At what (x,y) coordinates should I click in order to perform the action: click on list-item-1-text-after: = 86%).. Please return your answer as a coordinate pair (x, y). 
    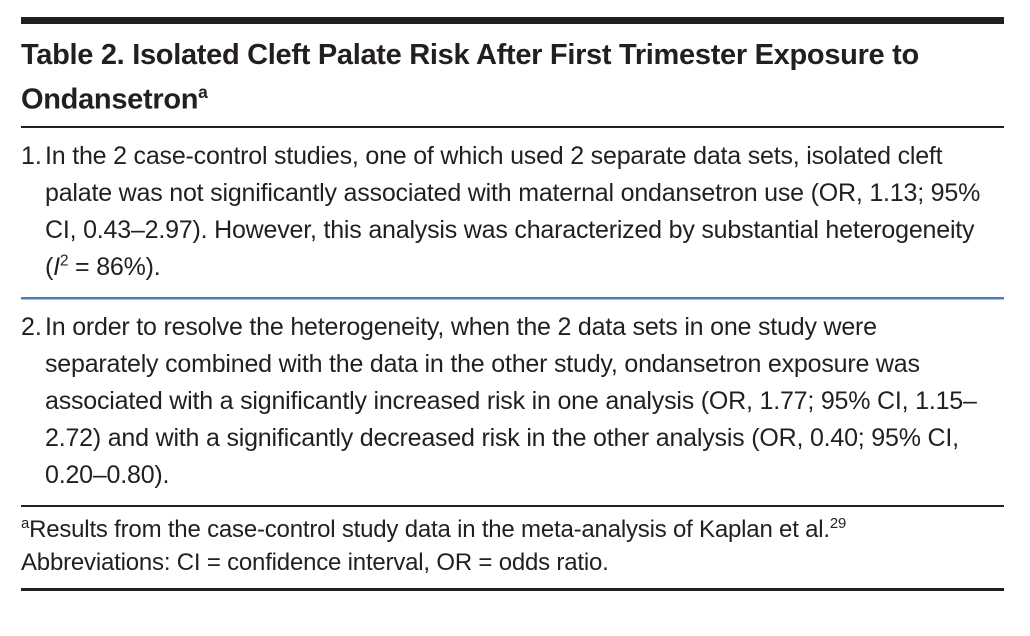
    Looking at the image, I should click on (114, 266).